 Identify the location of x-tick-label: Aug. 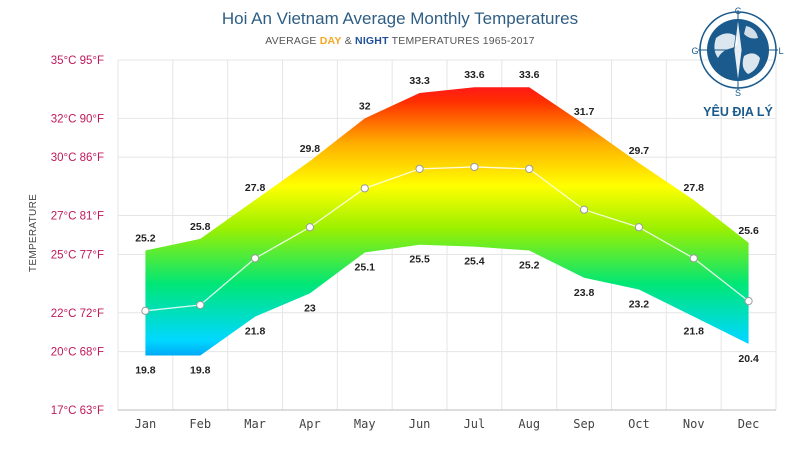
(529, 424).